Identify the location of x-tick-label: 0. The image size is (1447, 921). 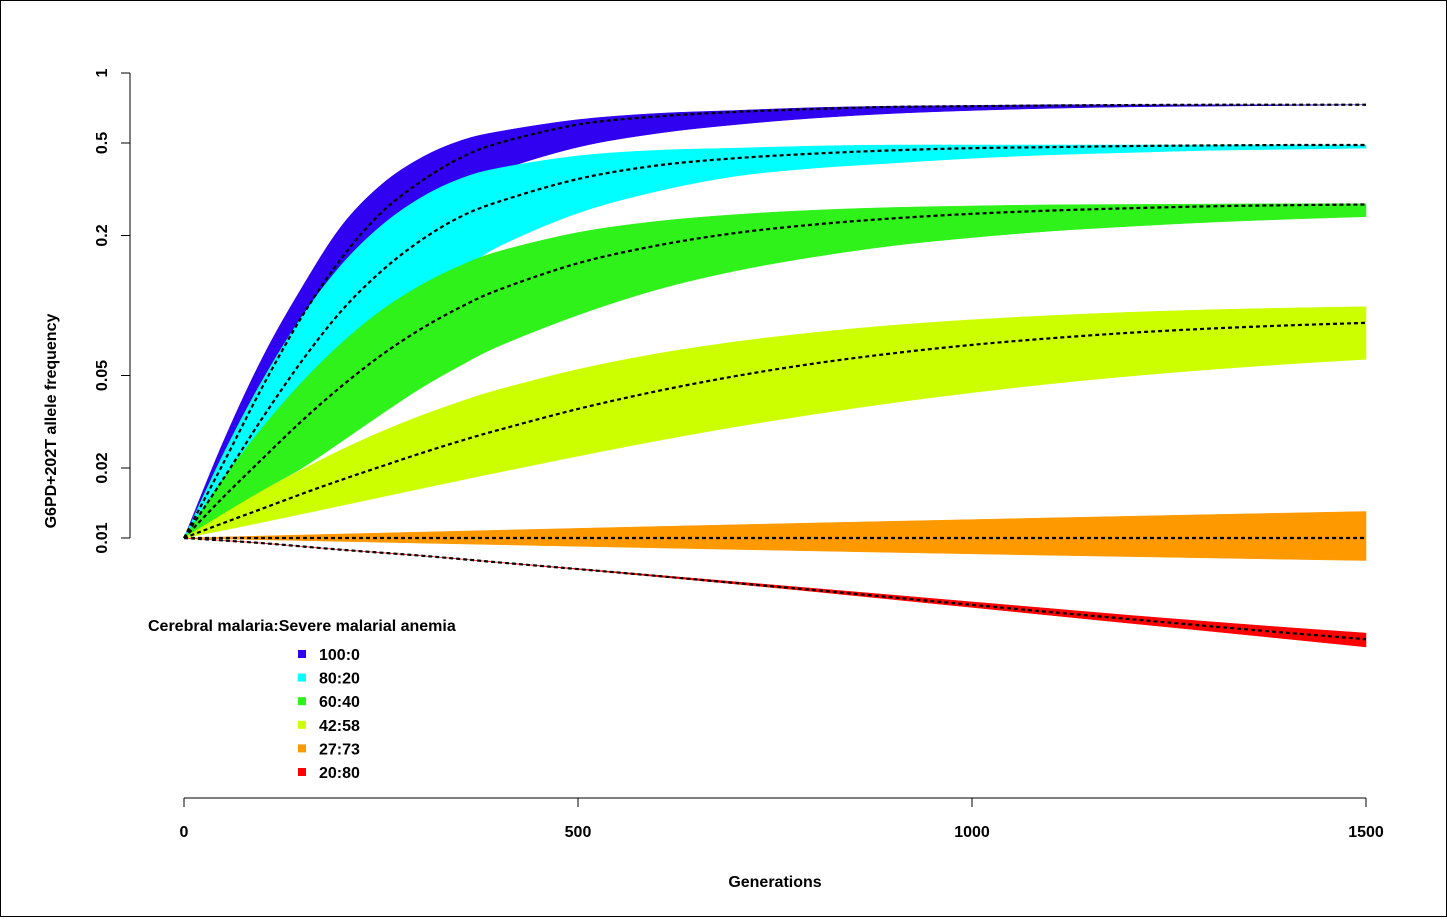
(184, 832).